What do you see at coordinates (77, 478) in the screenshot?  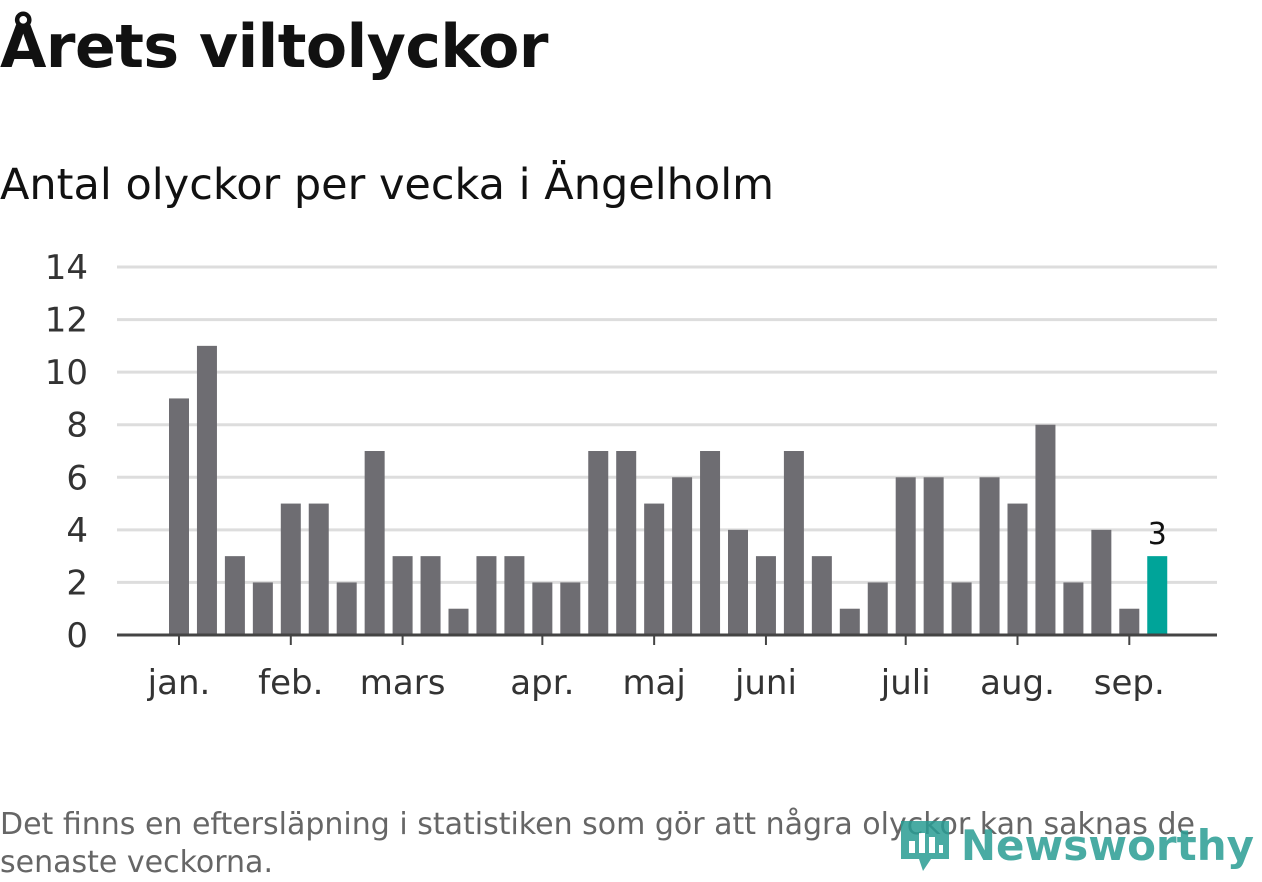 I see `y-tick-label: 6` at bounding box center [77, 478].